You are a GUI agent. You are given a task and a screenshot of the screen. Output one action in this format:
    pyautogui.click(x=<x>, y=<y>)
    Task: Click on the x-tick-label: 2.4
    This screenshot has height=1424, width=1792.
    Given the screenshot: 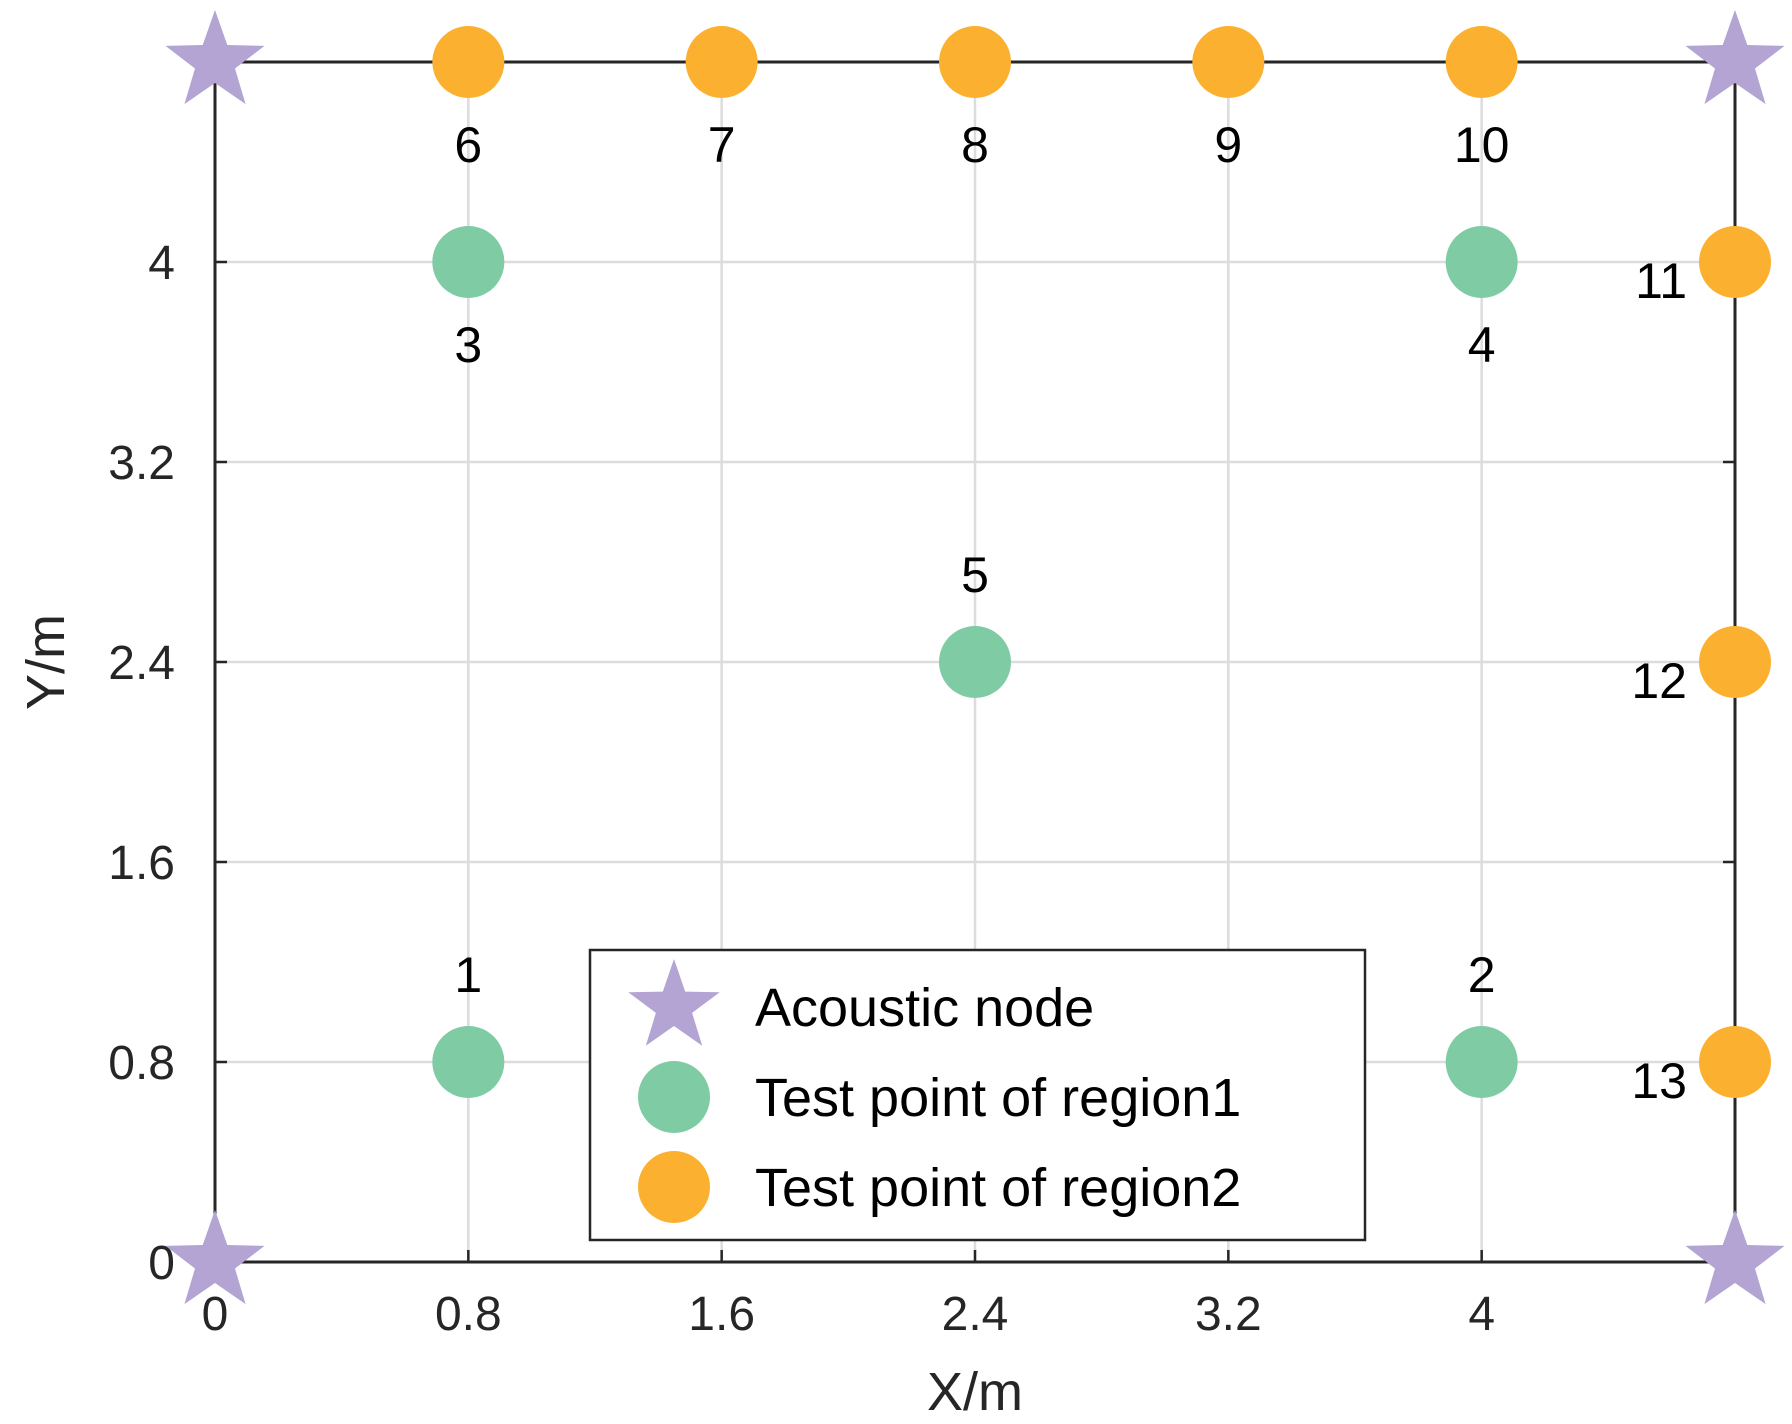 What is the action you would take?
    pyautogui.click(x=975, y=1314)
    